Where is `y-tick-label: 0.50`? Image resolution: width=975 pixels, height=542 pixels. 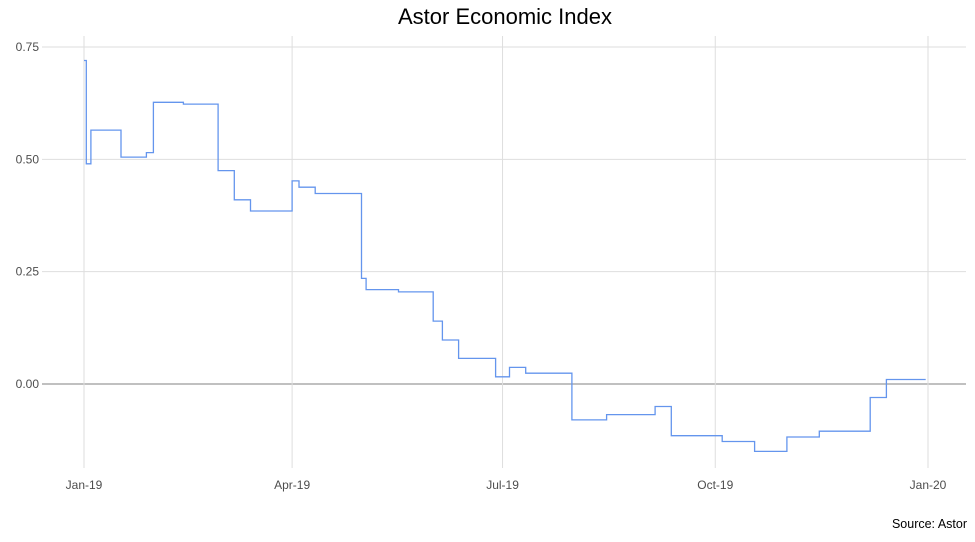 y-tick-label: 0.50 is located at coordinates (28, 159).